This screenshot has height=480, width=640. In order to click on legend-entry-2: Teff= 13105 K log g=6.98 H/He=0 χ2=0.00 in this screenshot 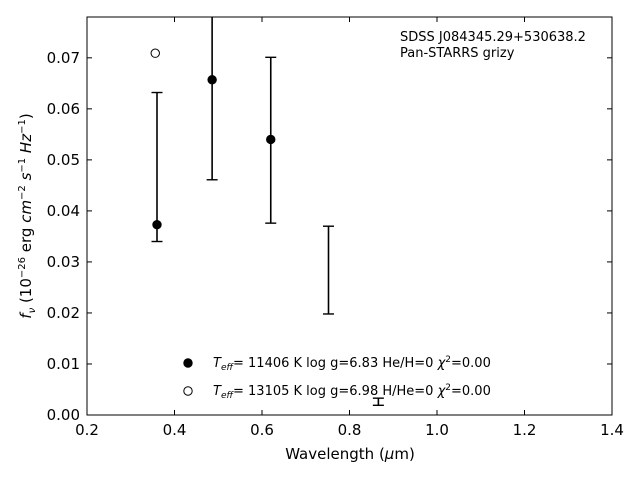, I will do `click(352, 392)`.